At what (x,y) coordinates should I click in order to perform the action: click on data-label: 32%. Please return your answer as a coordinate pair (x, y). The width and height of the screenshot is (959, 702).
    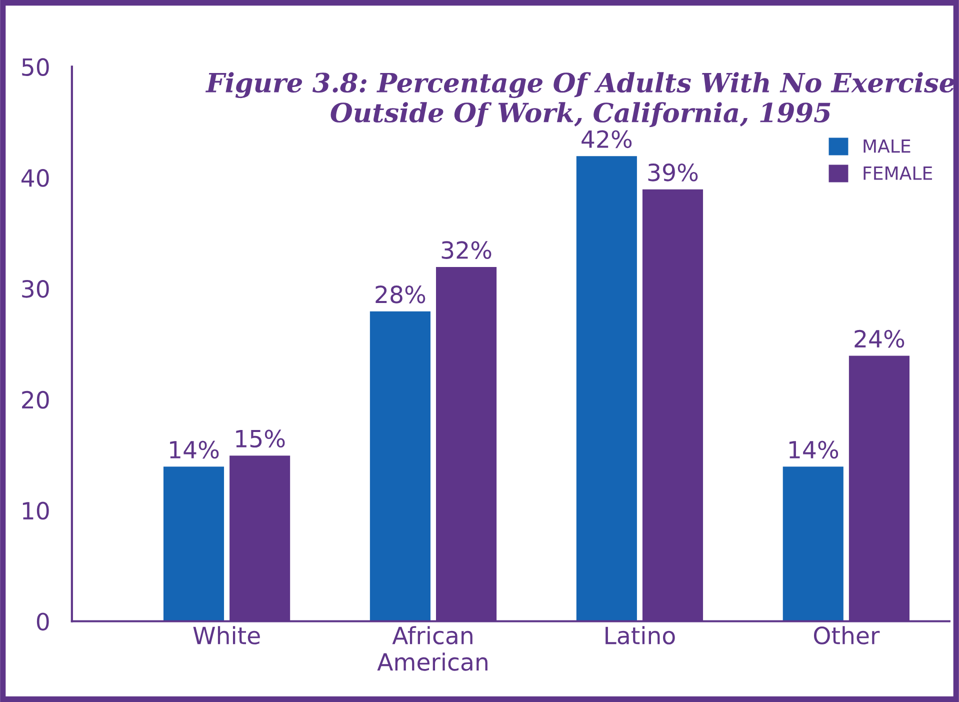
    Looking at the image, I should click on (467, 250).